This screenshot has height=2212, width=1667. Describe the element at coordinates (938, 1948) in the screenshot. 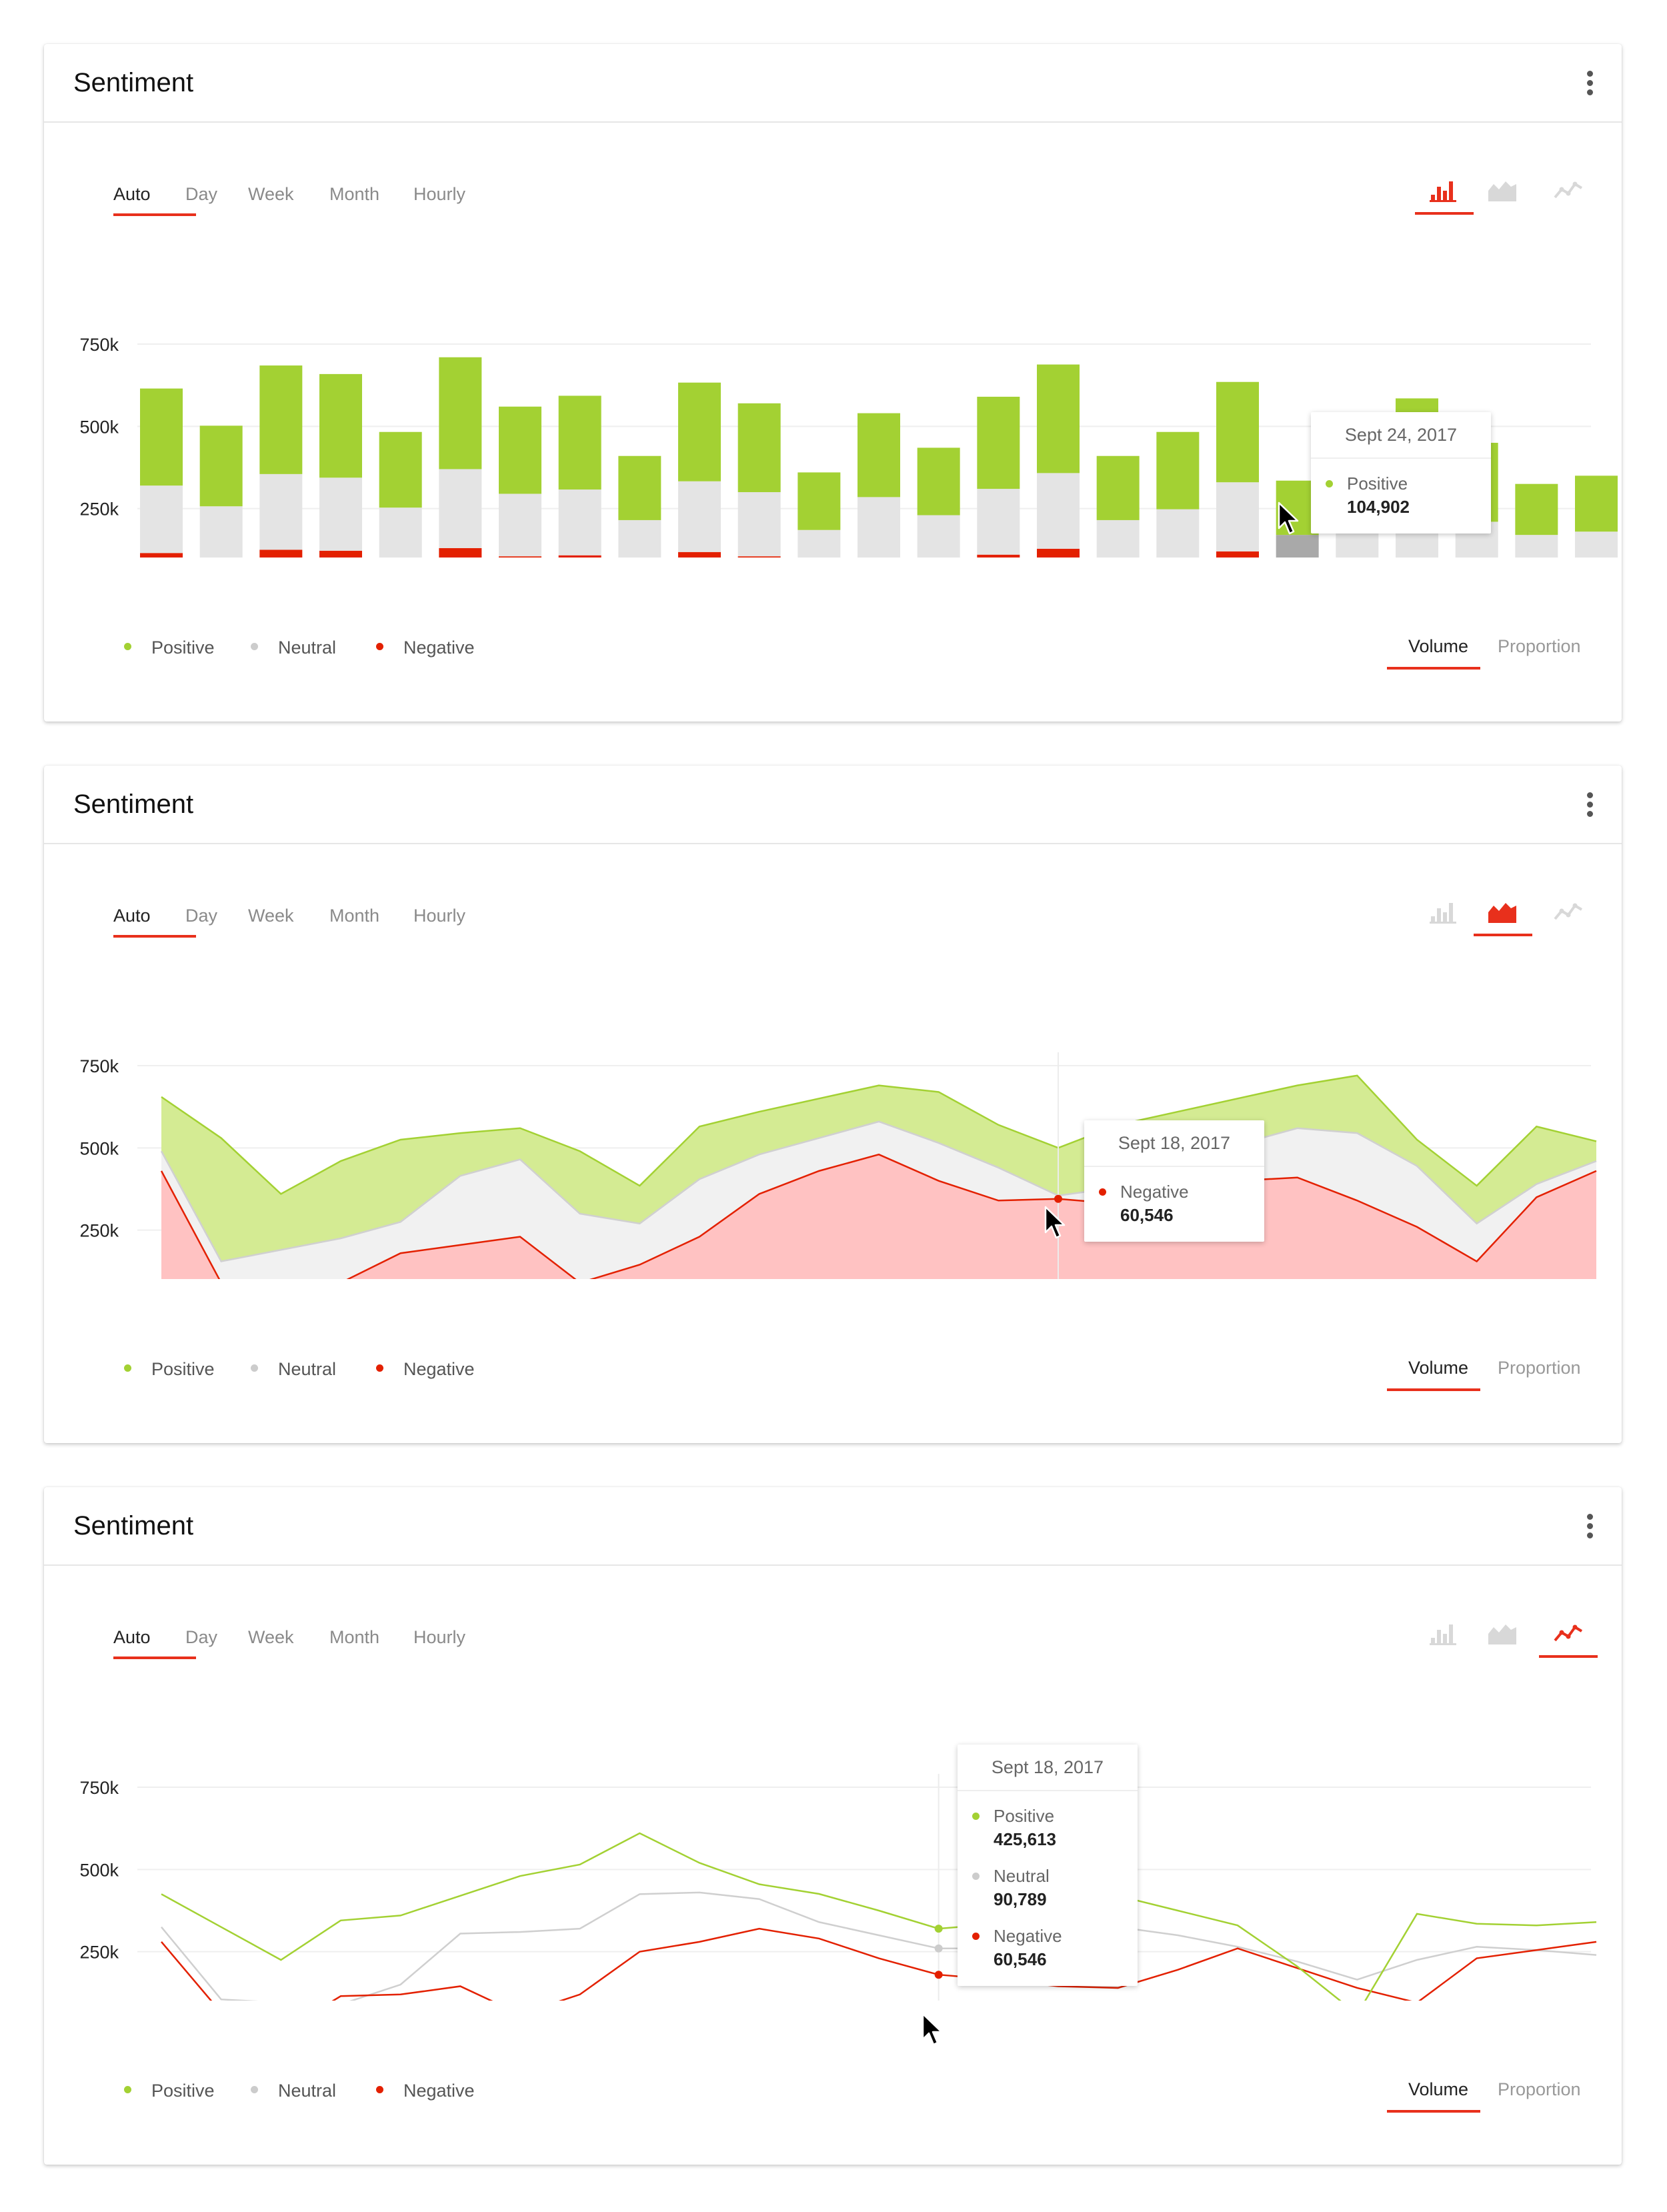

I see `point-neutral` at that location.